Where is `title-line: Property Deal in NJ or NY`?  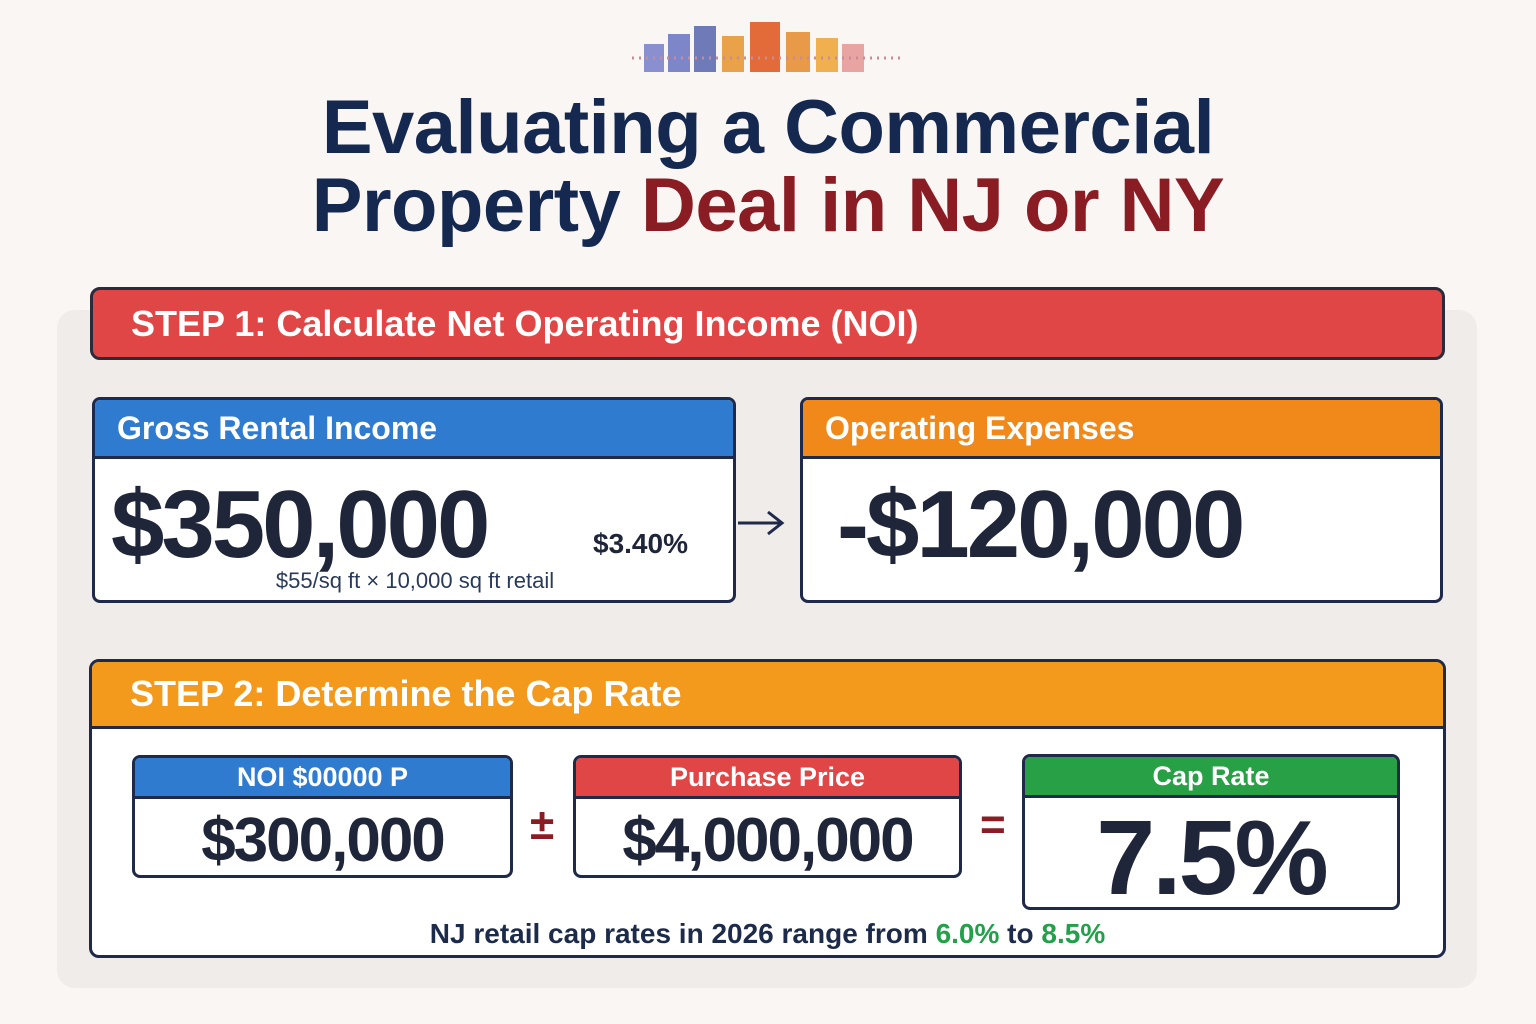 title-line: Property Deal in NJ or NY is located at coordinates (768, 205).